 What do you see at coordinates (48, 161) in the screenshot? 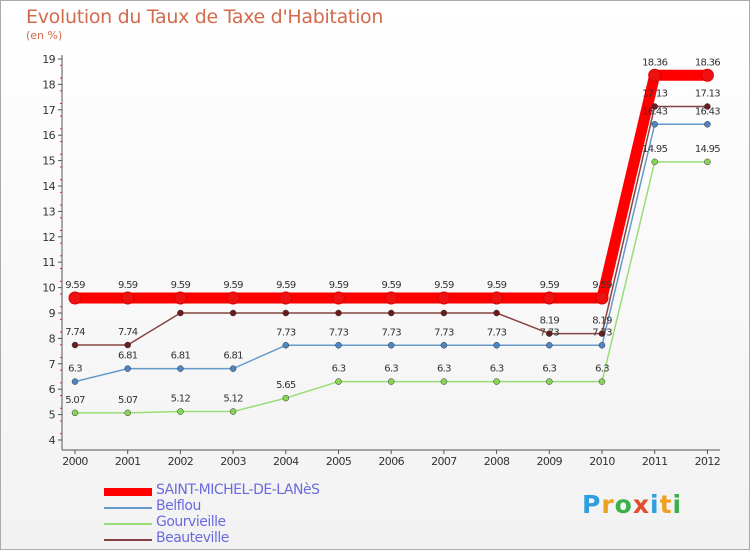
I see `y-tick-label: 15` at bounding box center [48, 161].